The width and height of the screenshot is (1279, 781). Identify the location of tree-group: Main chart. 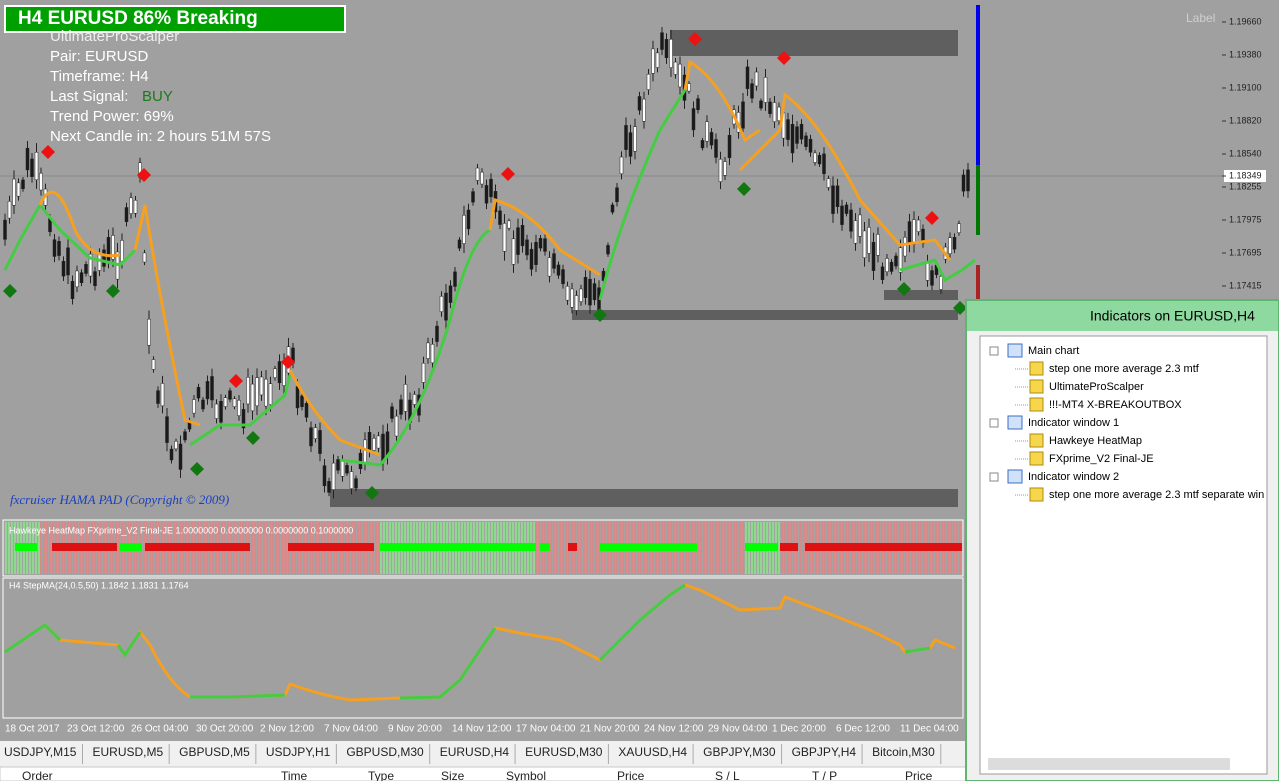
(1053, 351).